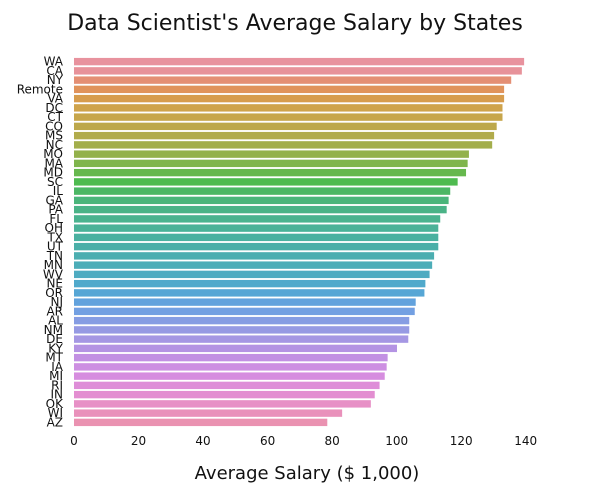  Describe the element at coordinates (53, 173) in the screenshot. I see `y-tick-label: MD` at that location.